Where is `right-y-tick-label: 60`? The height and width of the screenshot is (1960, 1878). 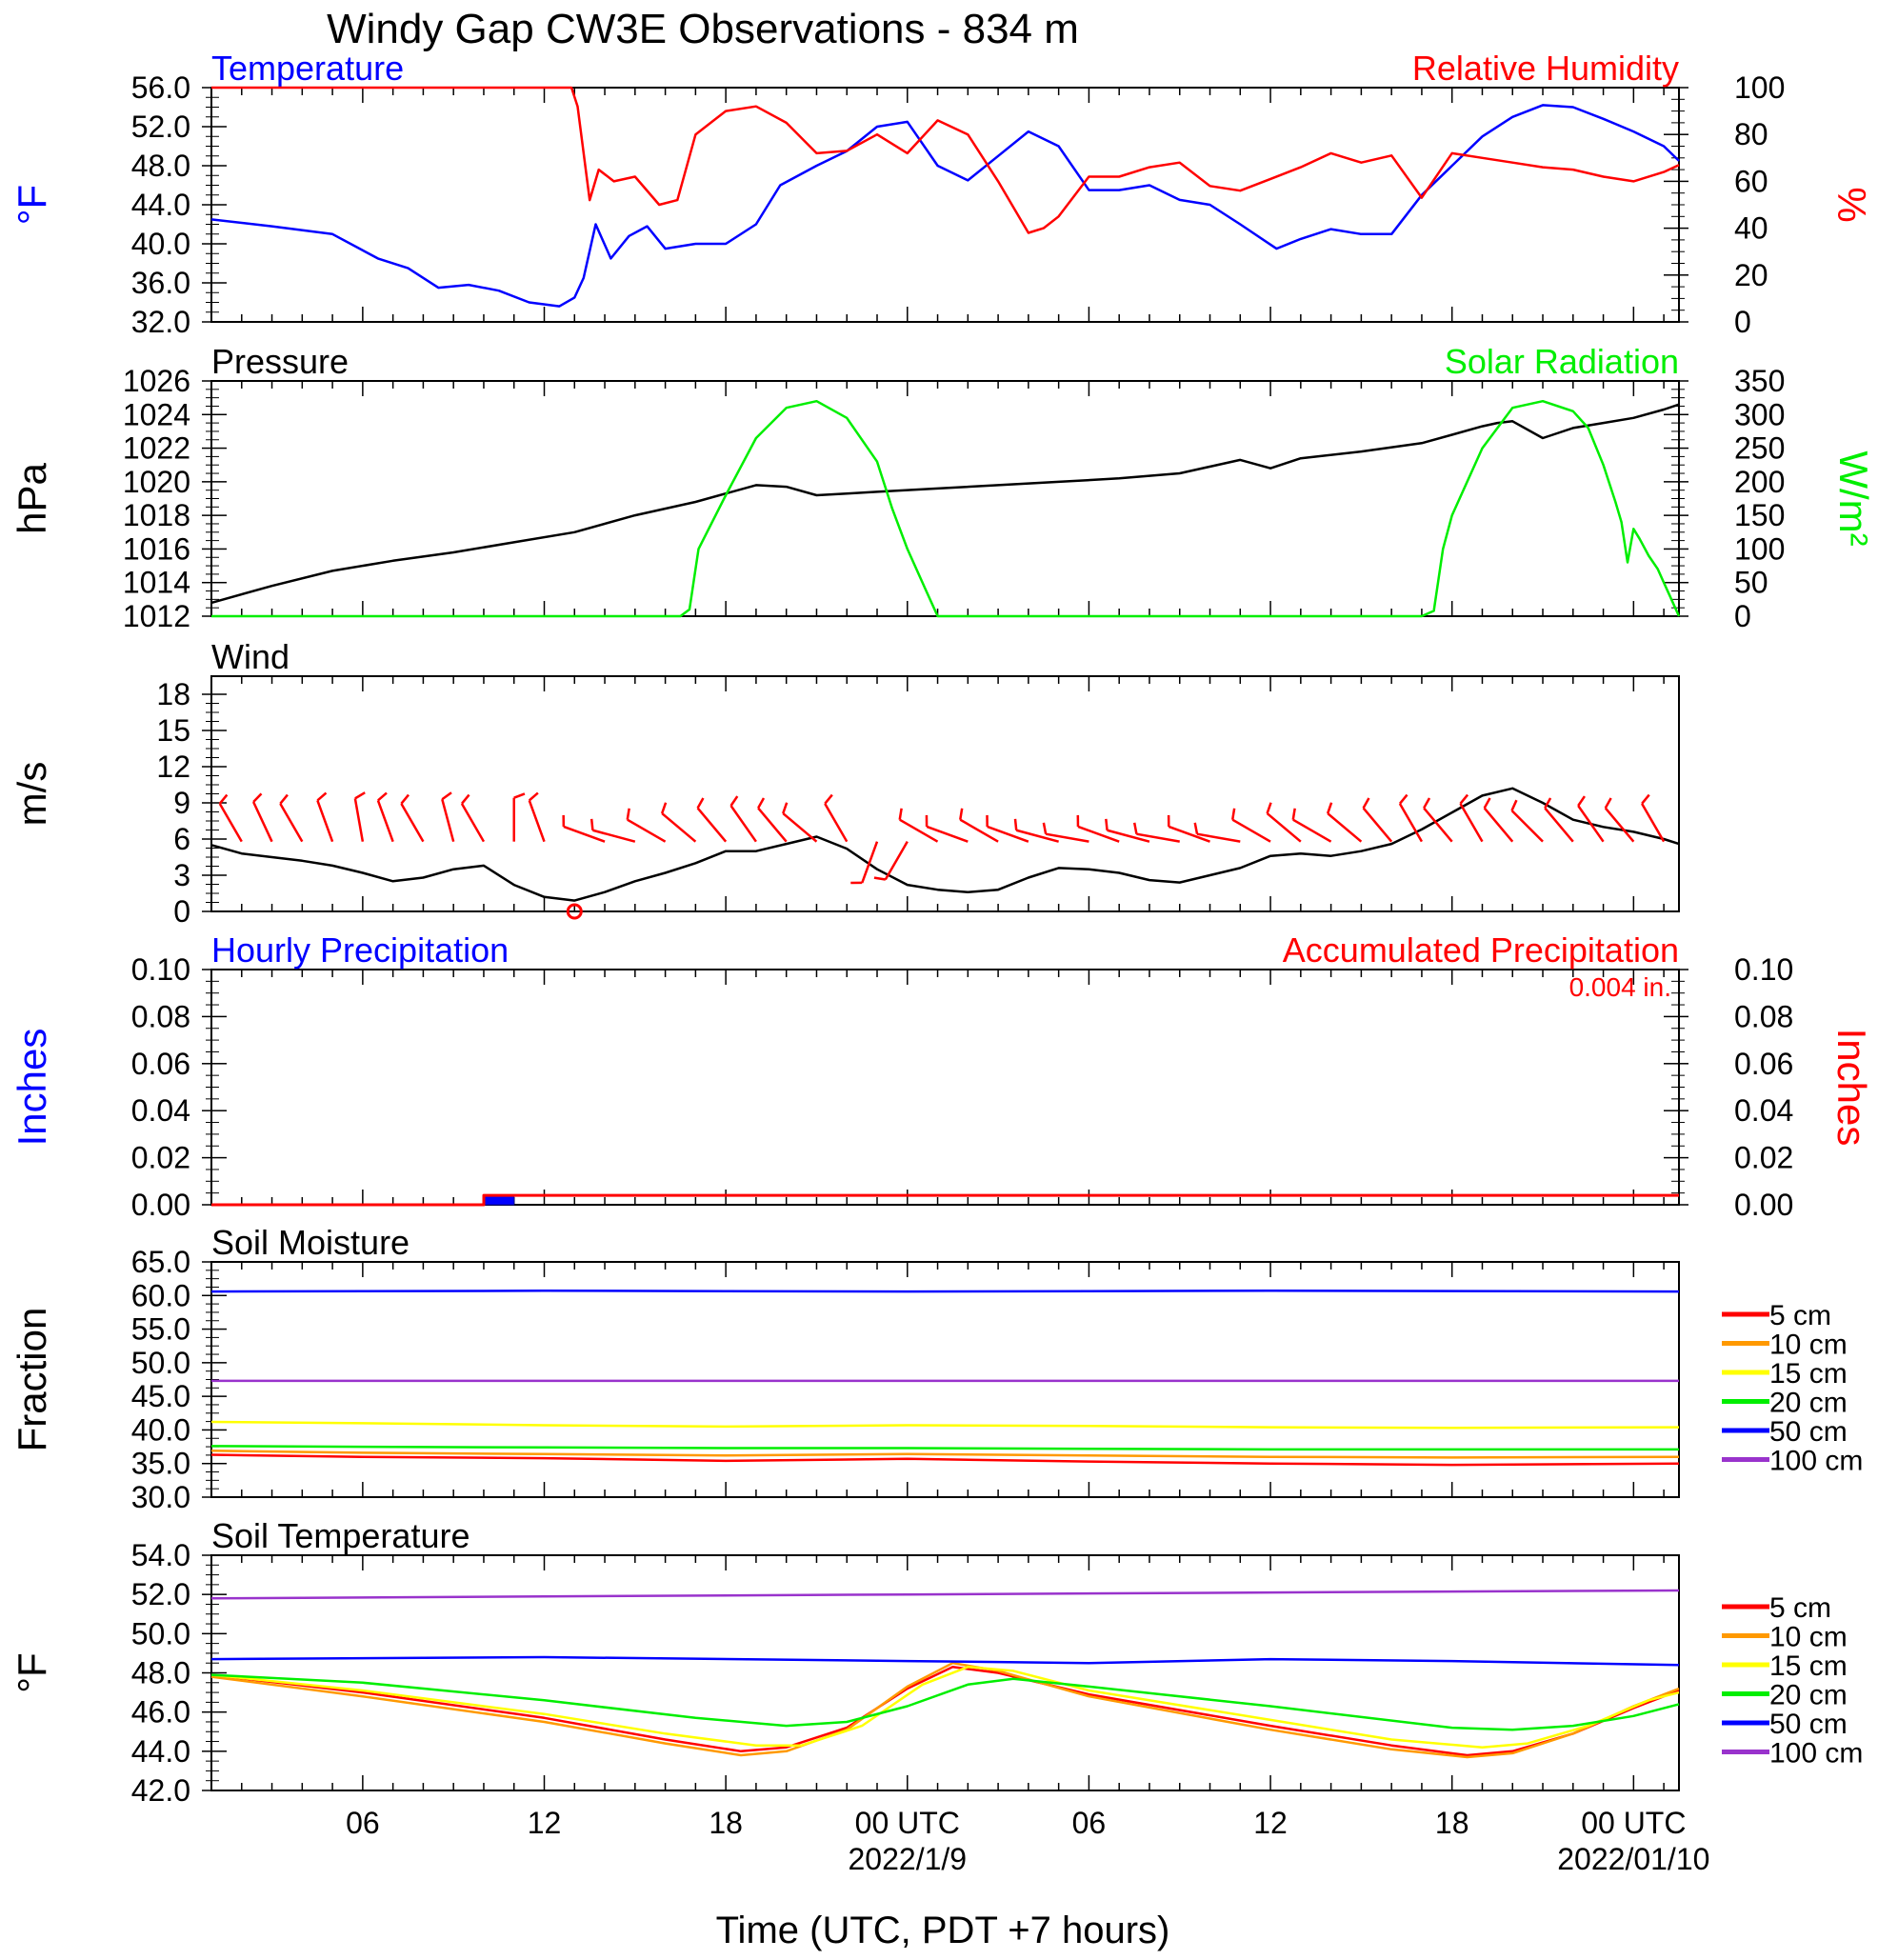
right-y-tick-label: 60 is located at coordinates (1751, 181).